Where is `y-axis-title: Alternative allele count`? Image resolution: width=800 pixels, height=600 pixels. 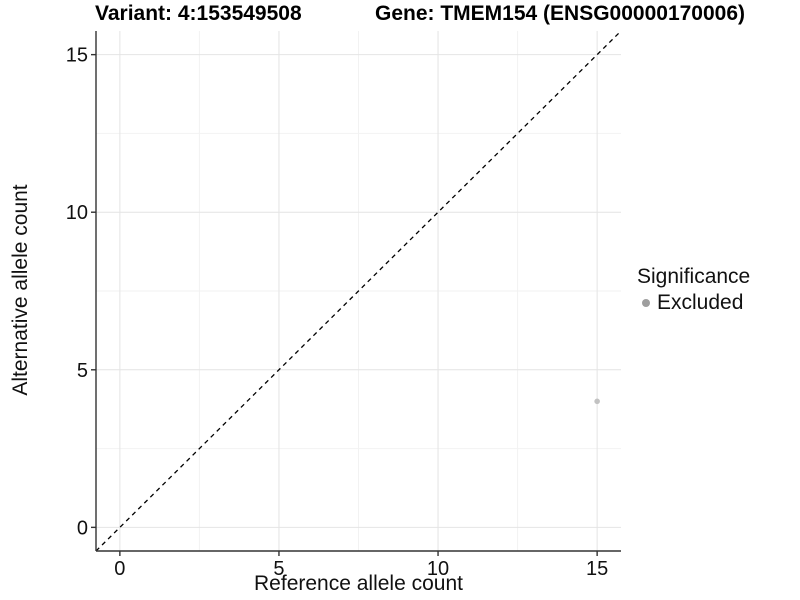 y-axis-title: Alternative allele count is located at coordinates (20, 290).